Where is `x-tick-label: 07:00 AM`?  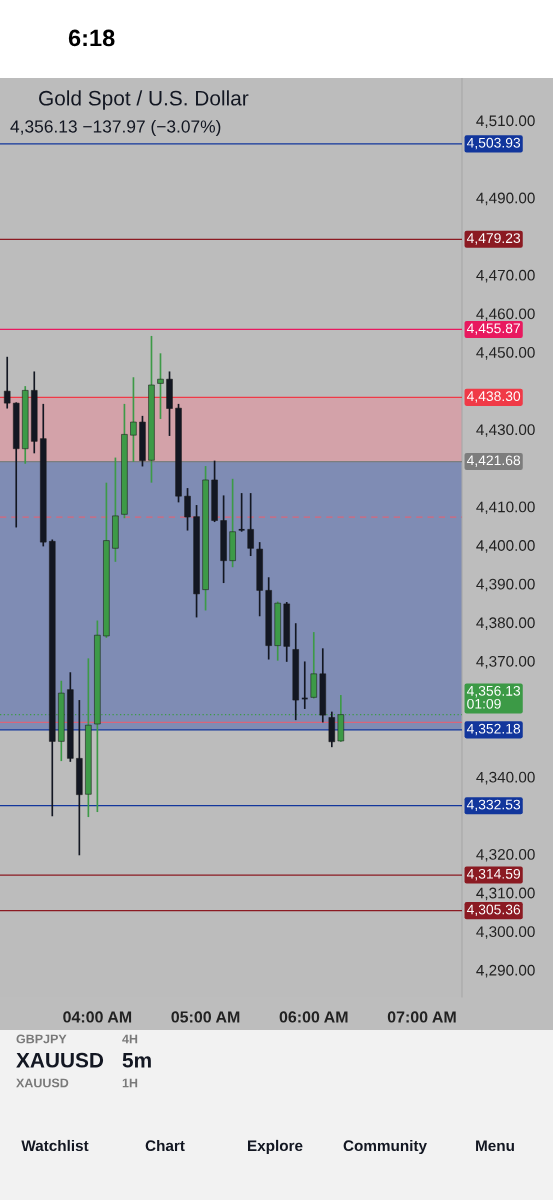 x-tick-label: 07:00 AM is located at coordinates (421, 1017).